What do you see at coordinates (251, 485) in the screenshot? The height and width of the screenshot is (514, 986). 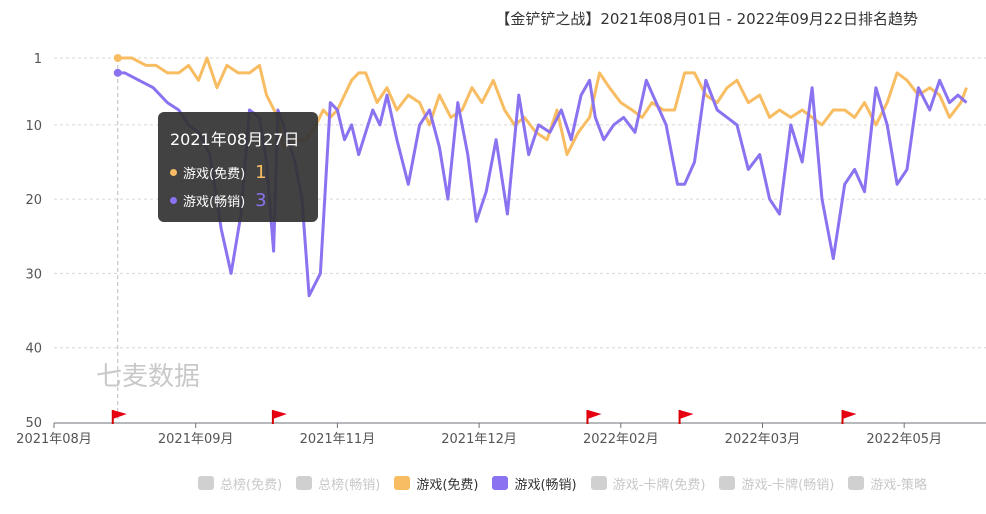 I see `legend-label: 总榜(免费)` at bounding box center [251, 485].